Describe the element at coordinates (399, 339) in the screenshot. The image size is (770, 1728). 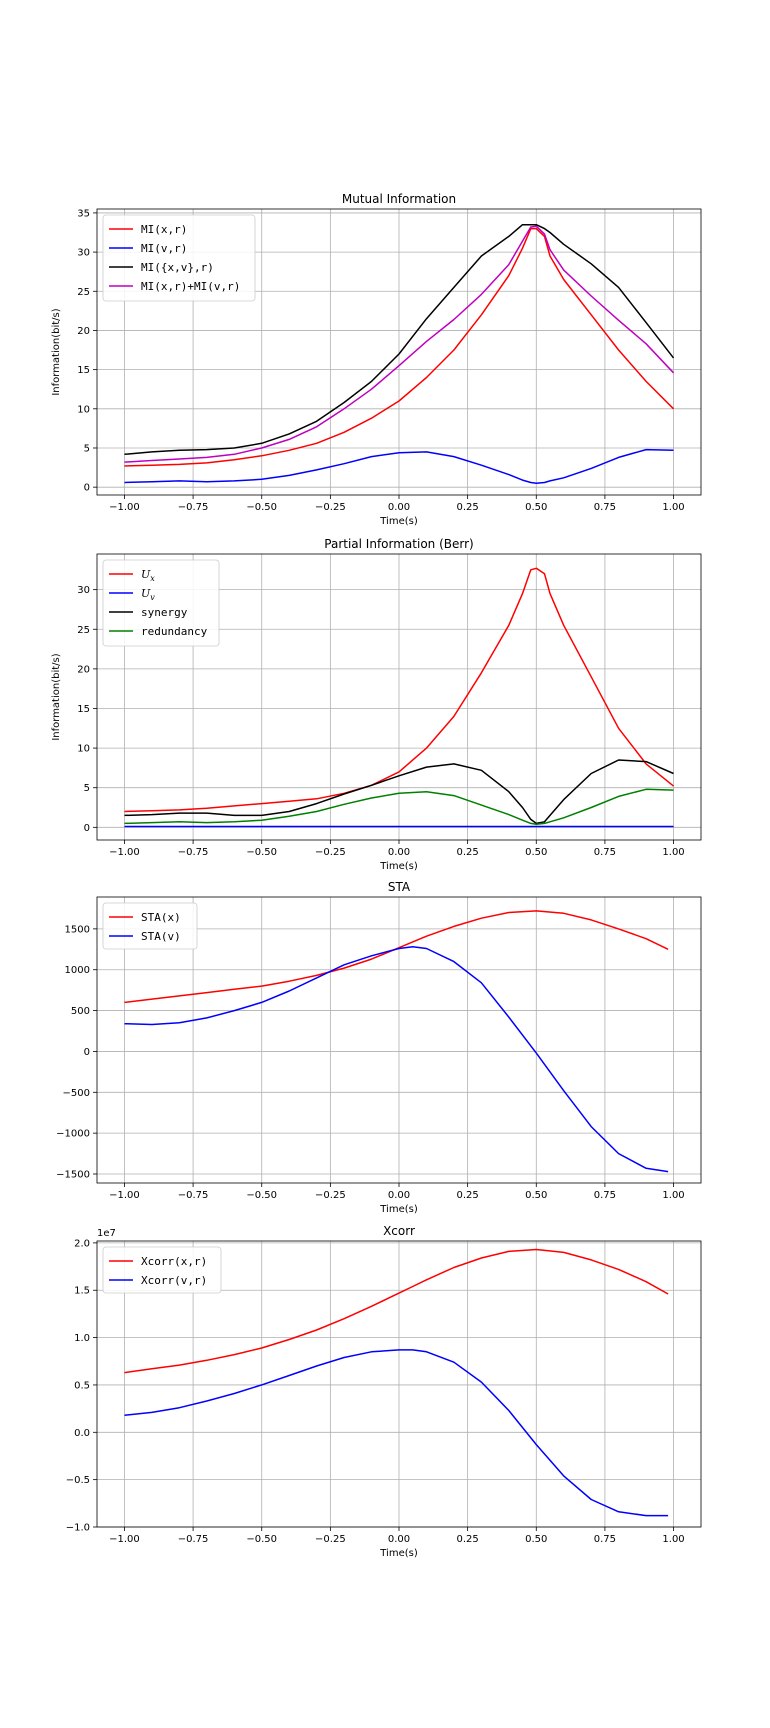
I see `series-line-mi-x-v-r` at that location.